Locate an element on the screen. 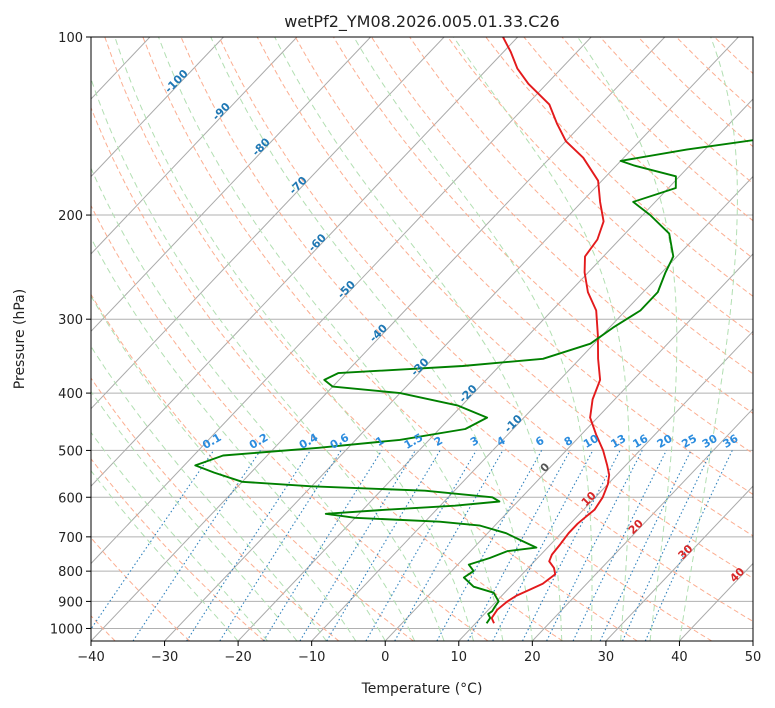  x-tick-label: −30 is located at coordinates (164, 657).